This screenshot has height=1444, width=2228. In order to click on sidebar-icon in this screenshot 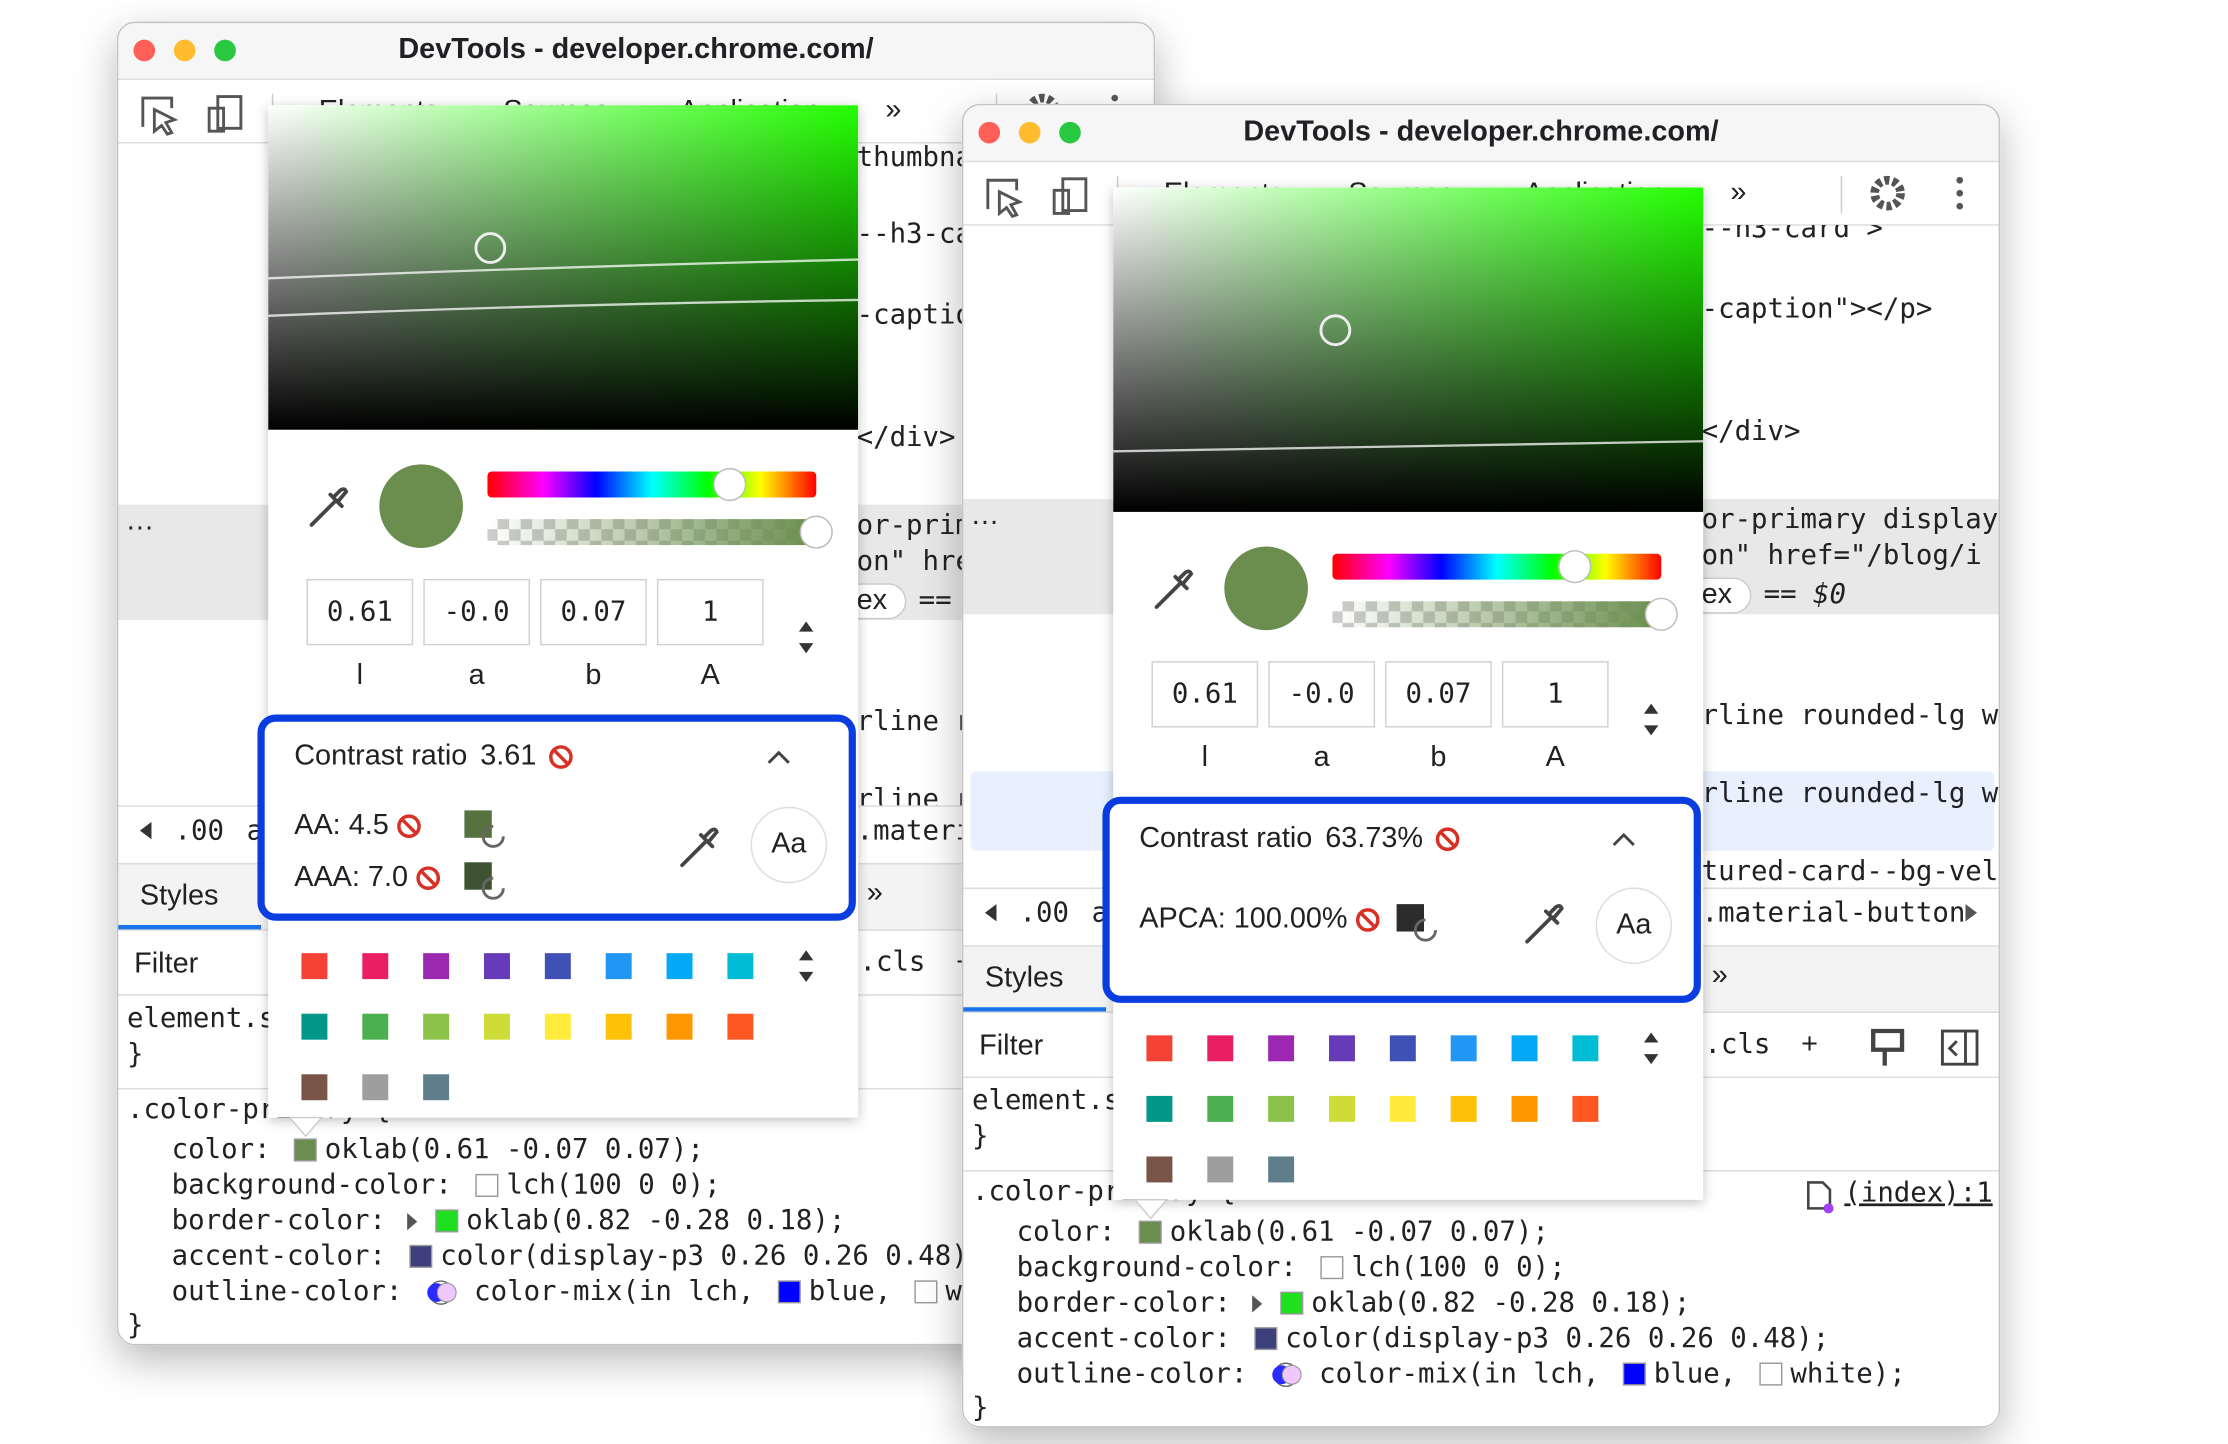, I will do `click(1959, 1047)`.